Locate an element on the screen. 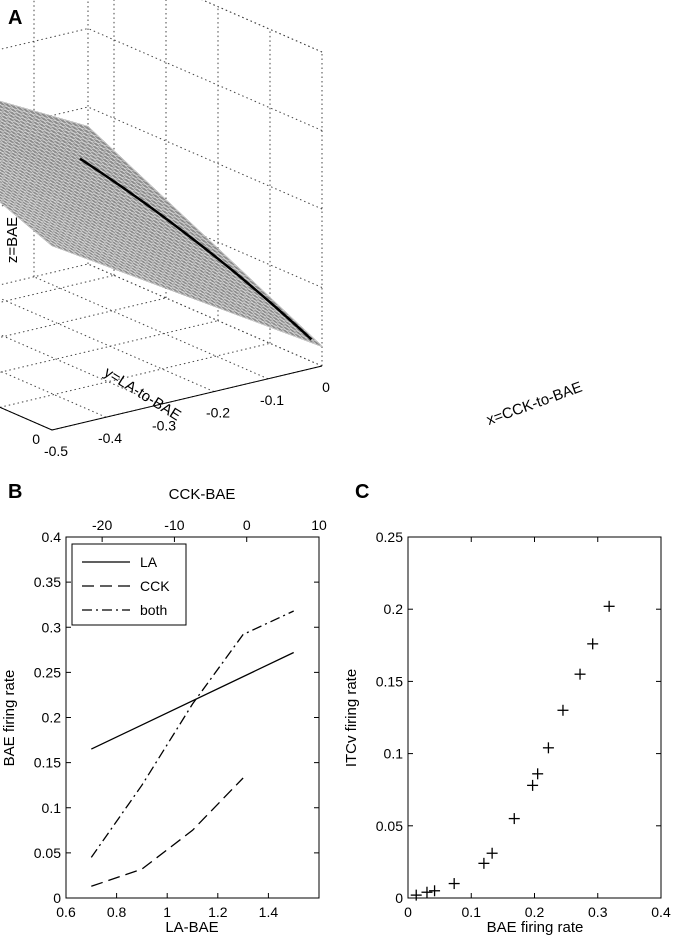 The height and width of the screenshot is (947, 688). panel-c-y-tick-label: 0.1 is located at coordinates (394, 754).